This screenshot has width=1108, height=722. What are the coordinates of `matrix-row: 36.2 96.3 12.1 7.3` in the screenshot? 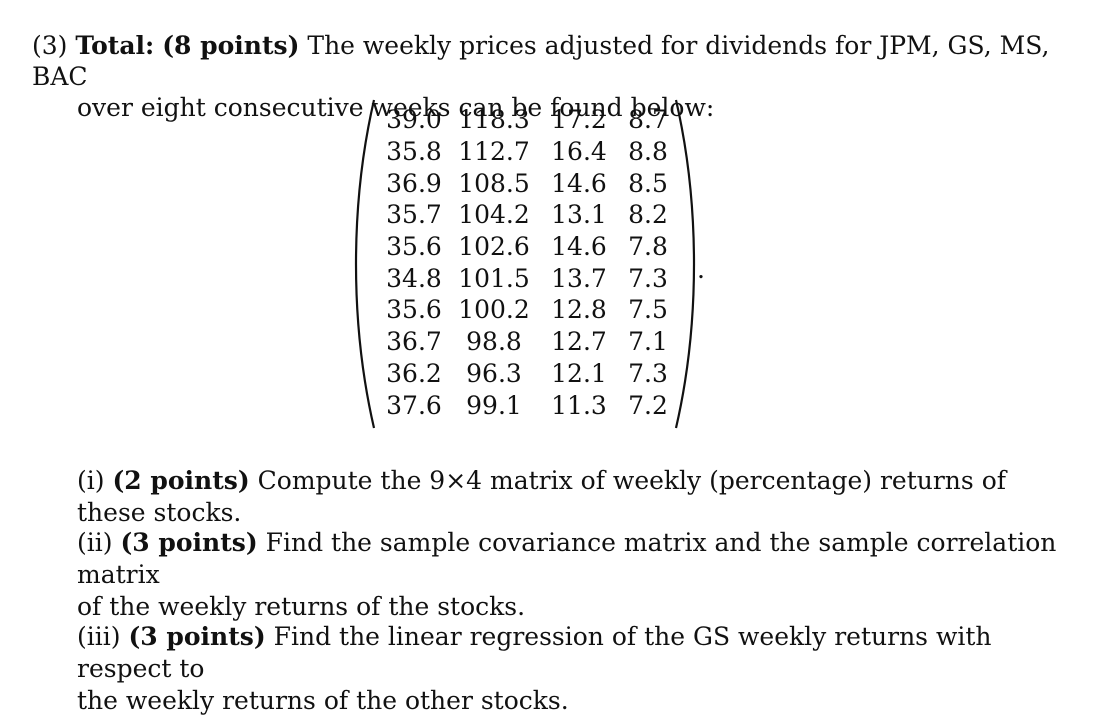 It's located at (529, 374).